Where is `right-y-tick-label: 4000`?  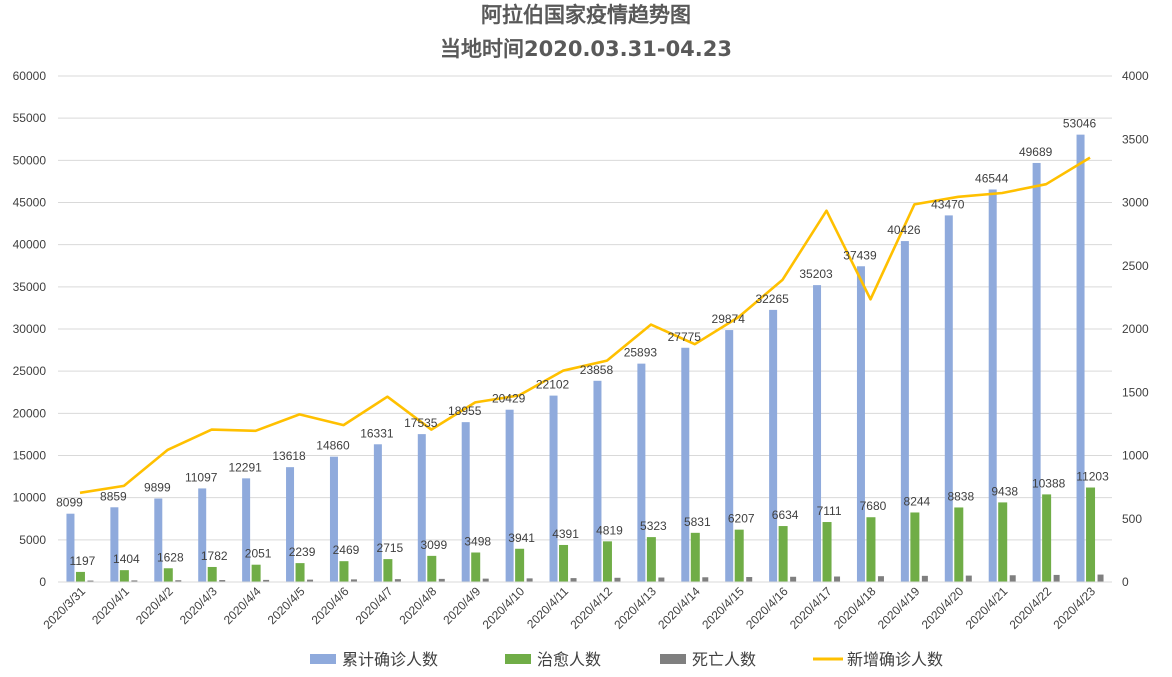
right-y-tick-label: 4000 is located at coordinates (1135, 76).